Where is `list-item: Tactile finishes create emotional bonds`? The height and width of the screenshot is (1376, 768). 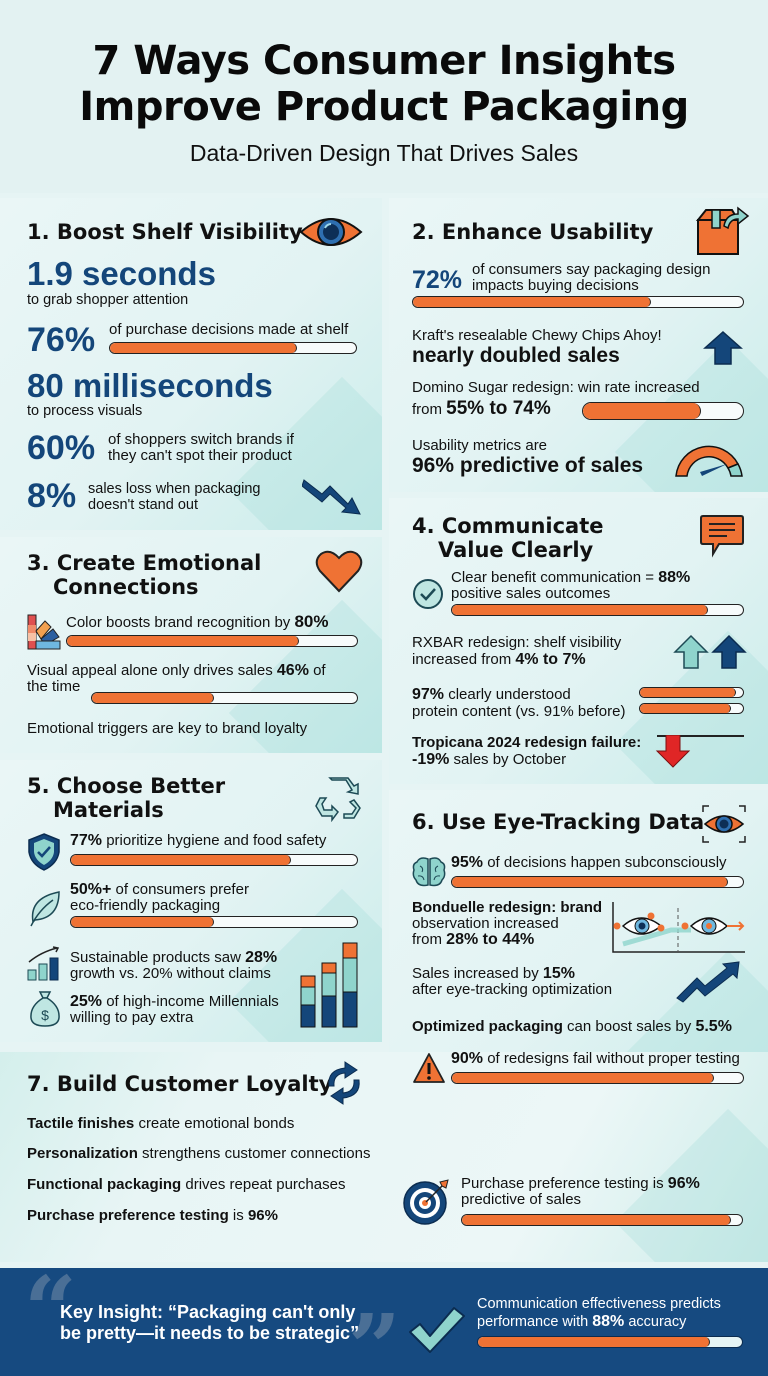
list-item: Tactile finishes create emotional bonds is located at coordinates (161, 1123).